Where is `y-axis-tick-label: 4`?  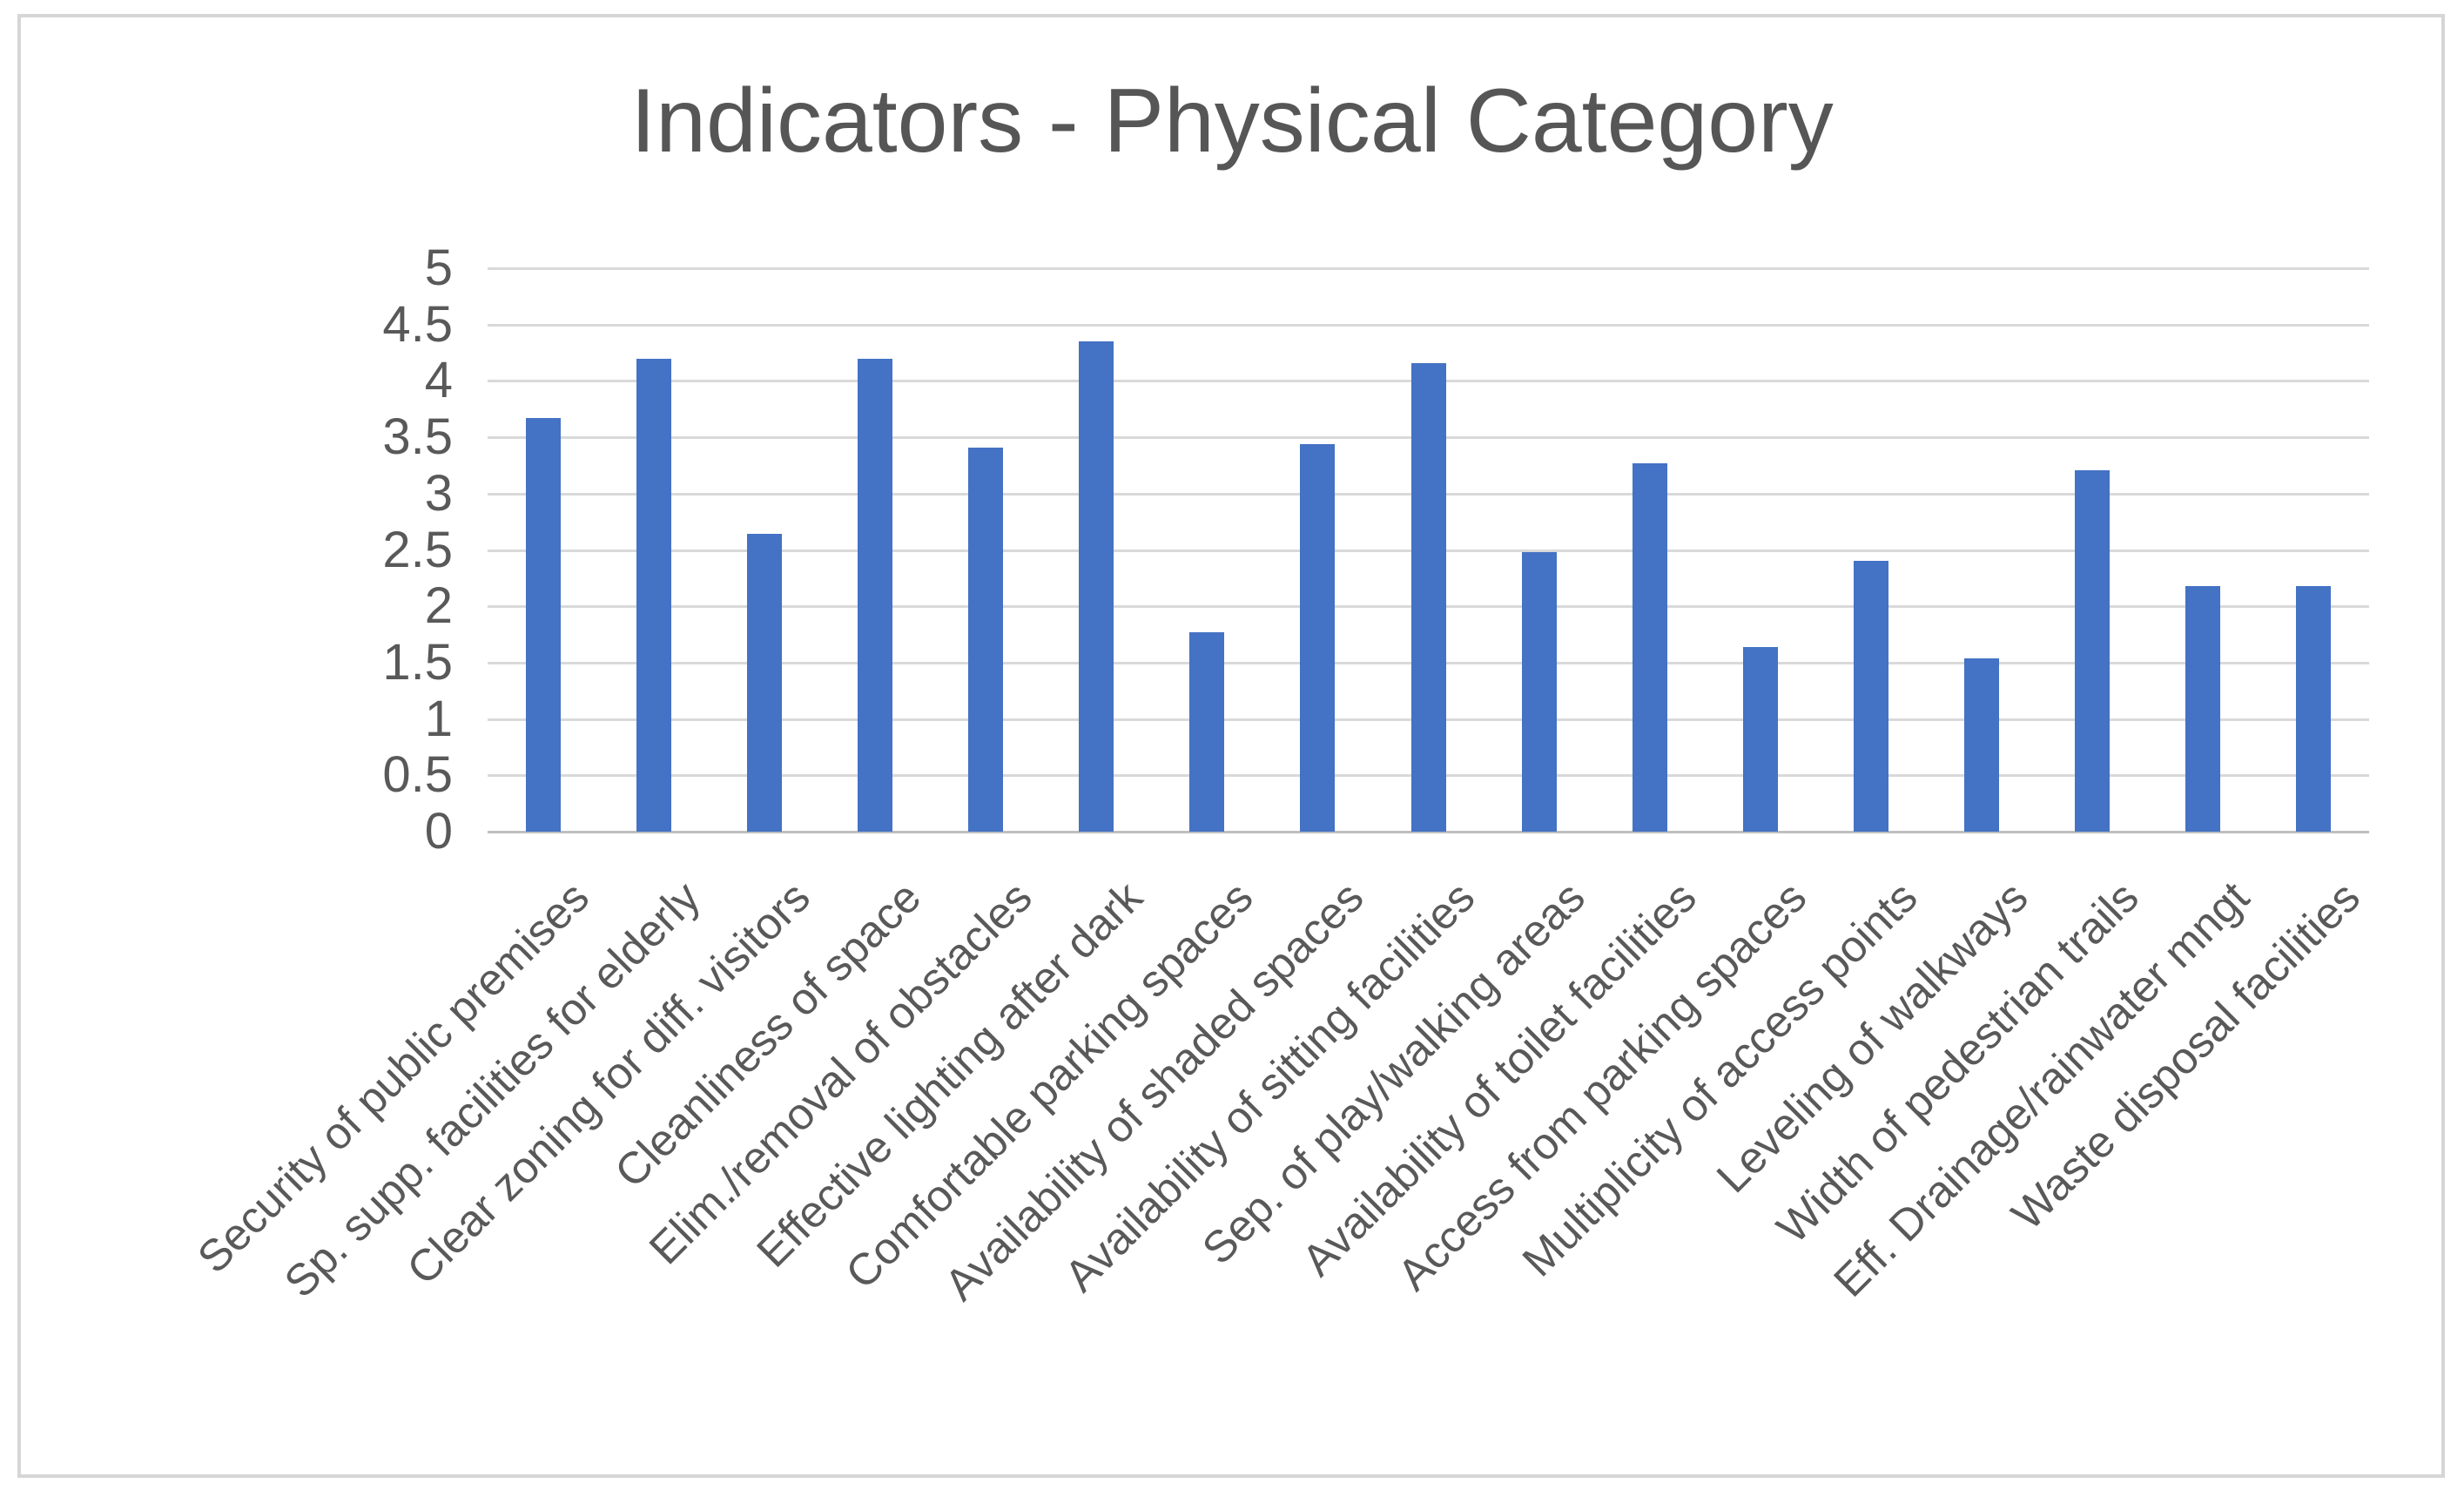 y-axis-tick-label: 4 is located at coordinates (439, 380).